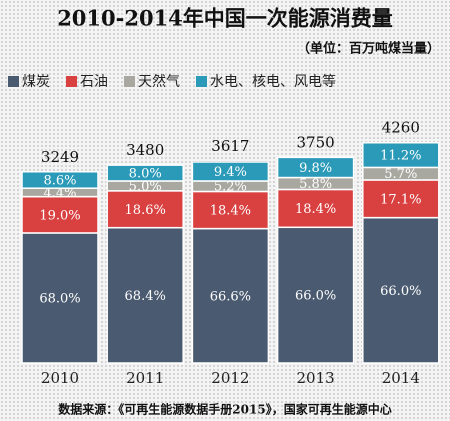 The image size is (450, 421). What do you see at coordinates (159, 81) in the screenshot?
I see `legend-label: 天然气` at bounding box center [159, 81].